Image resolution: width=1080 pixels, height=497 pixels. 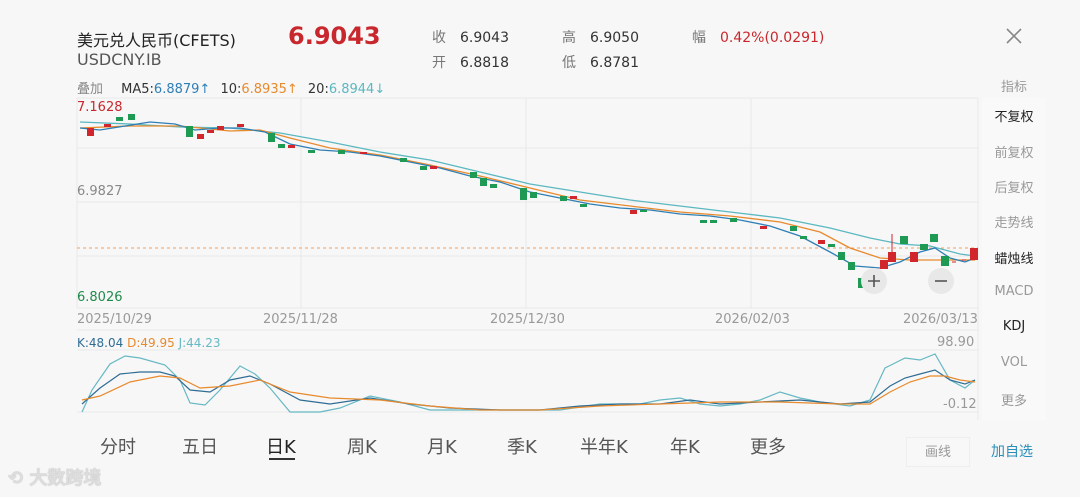 What do you see at coordinates (938, 452) in the screenshot?
I see `draw-line-button: 画线` at bounding box center [938, 452].